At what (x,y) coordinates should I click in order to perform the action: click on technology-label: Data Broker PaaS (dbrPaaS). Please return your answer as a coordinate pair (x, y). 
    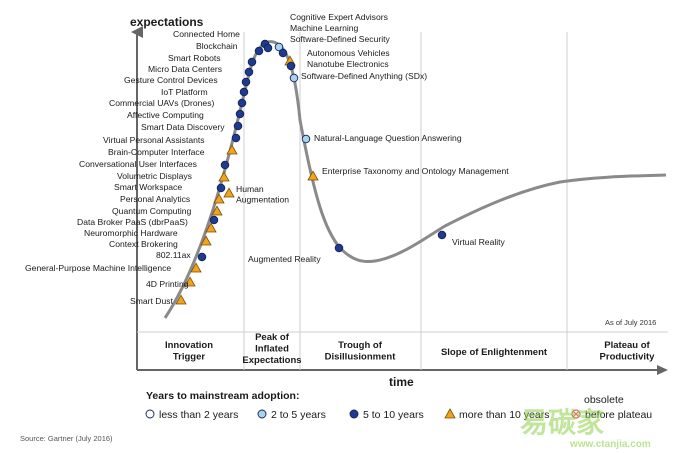
    Looking at the image, I should click on (132, 222).